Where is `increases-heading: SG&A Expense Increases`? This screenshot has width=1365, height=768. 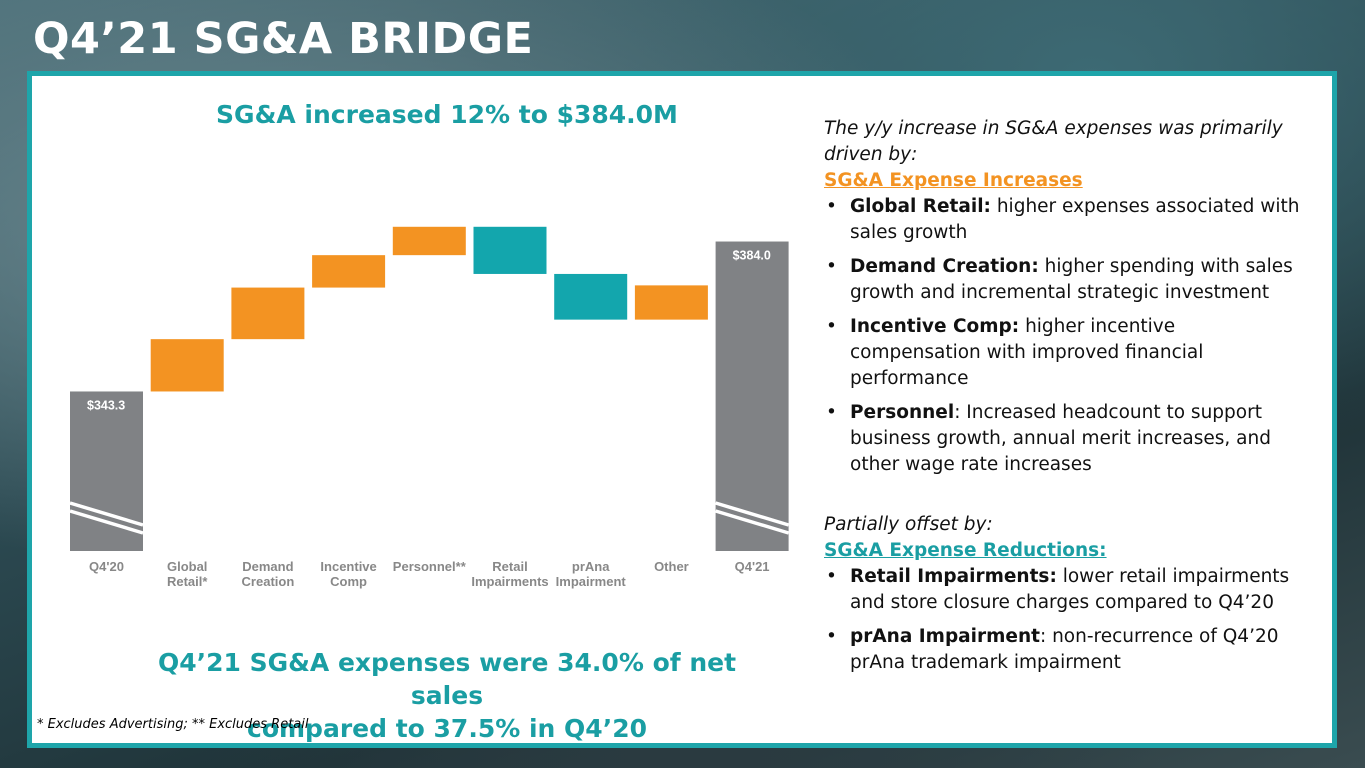 increases-heading: SG&A Expense Increases is located at coordinates (953, 180).